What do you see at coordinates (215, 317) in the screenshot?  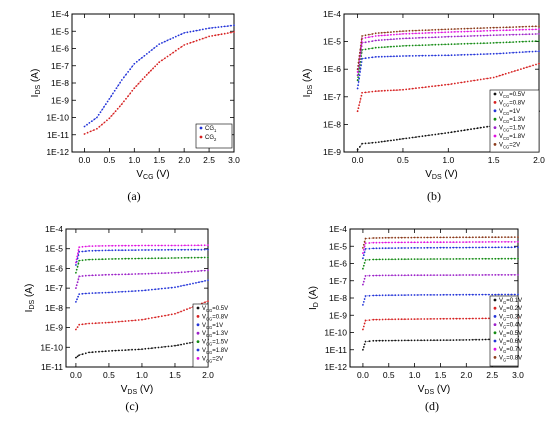 I see `legend-entry: VCG=0.8V` at bounding box center [215, 317].